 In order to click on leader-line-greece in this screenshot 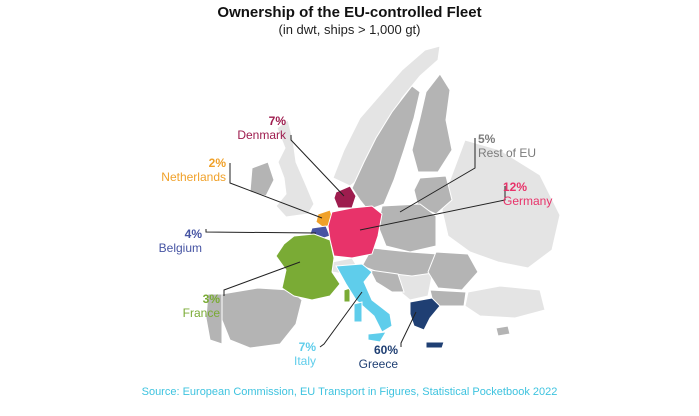, I will do `click(408, 329)`.